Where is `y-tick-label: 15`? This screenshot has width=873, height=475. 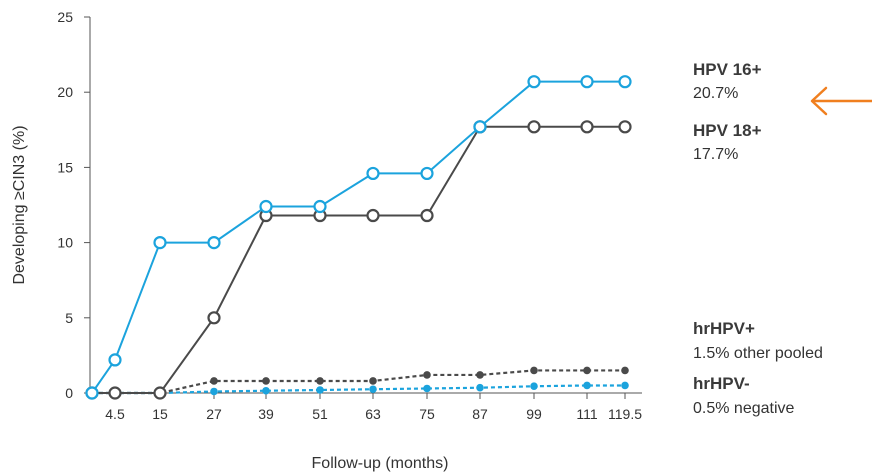 y-tick-label: 15 is located at coordinates (65, 167).